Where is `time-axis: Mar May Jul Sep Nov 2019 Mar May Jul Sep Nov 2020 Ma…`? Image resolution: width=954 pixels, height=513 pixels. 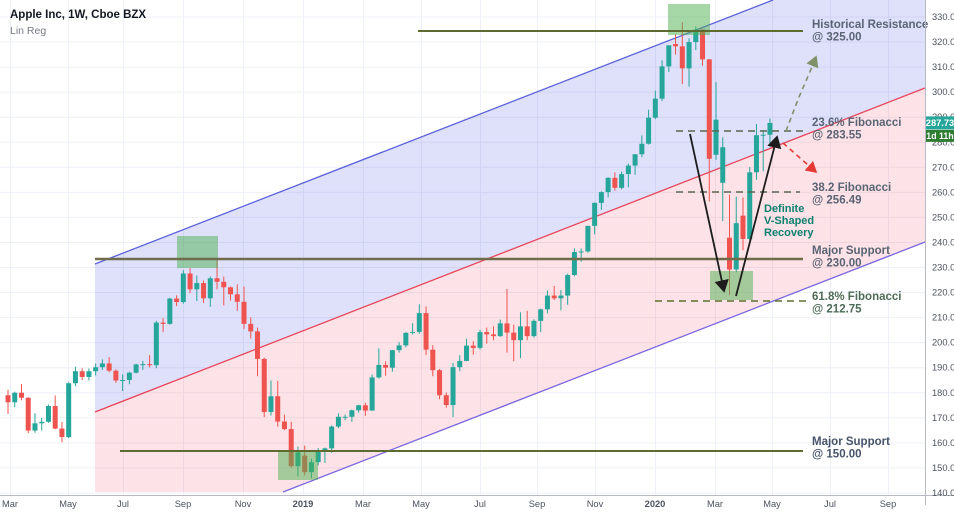 time-axis: Mar May Jul Sep Nov 2019 Mar May Jul Sep Nov 2020 Ma… is located at coordinates (449, 504).